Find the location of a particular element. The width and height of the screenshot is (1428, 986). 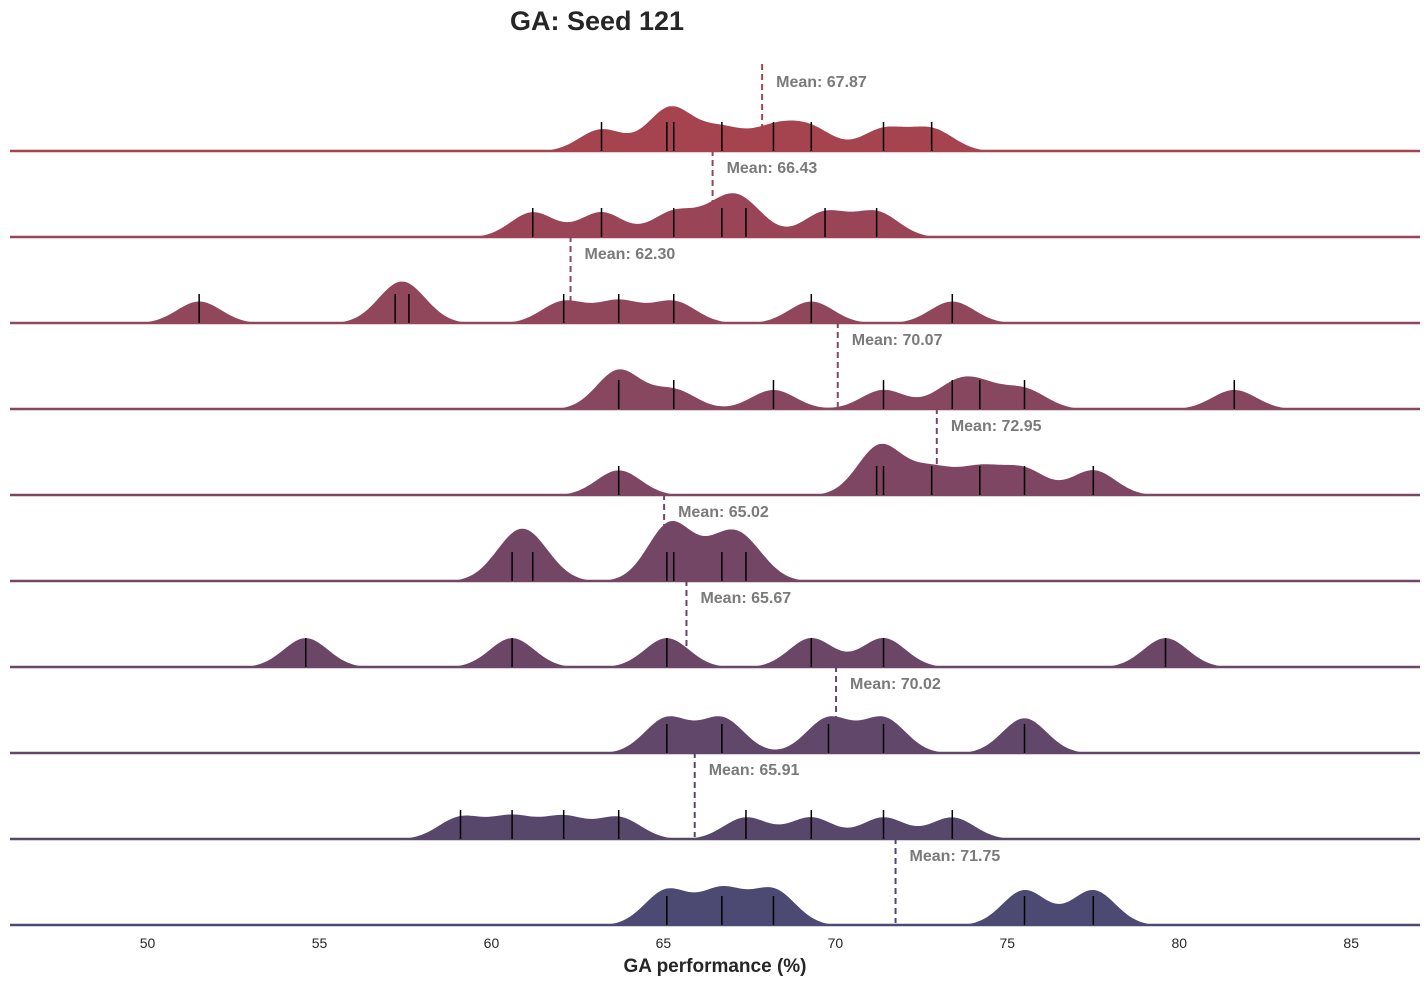

ridge-row: Mean: 66.43 is located at coordinates (715, 194).